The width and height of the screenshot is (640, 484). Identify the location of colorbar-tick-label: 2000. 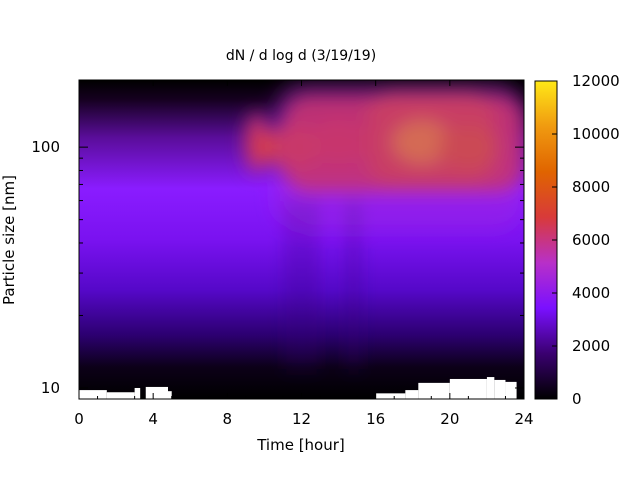
(591, 346).